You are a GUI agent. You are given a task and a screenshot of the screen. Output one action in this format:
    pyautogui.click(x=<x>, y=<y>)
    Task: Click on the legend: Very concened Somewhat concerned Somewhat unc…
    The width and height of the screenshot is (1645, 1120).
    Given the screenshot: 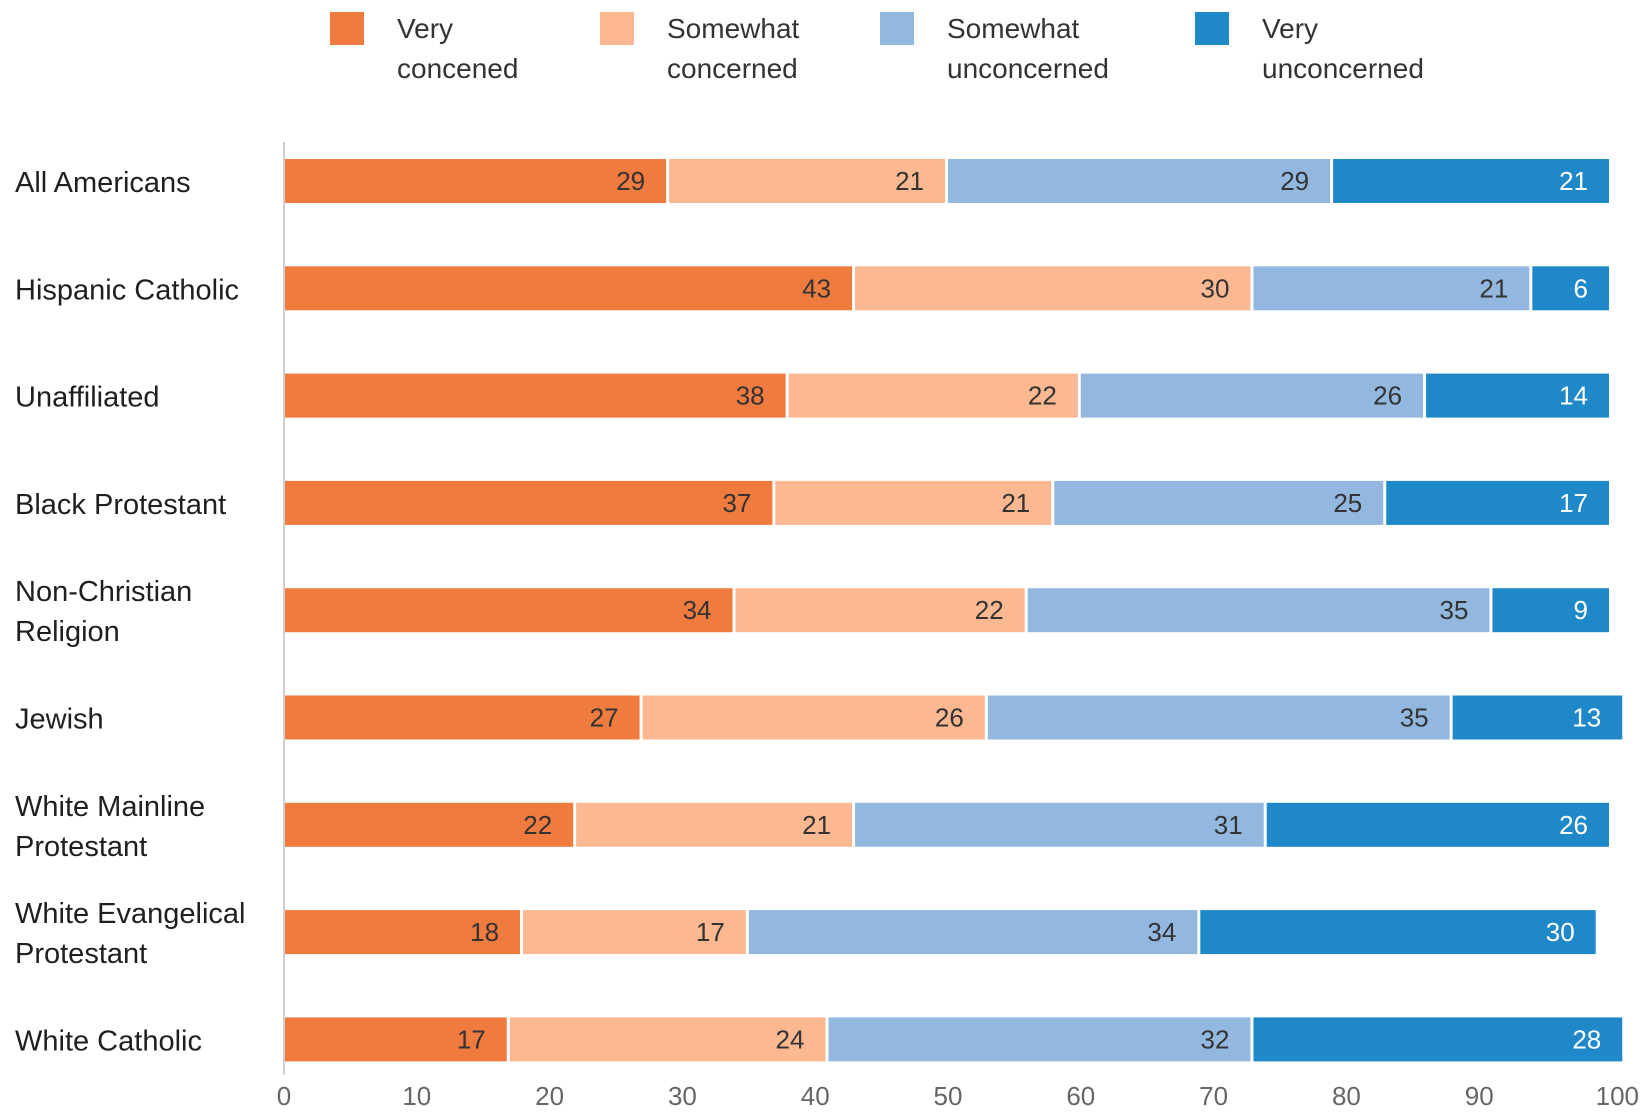 What is the action you would take?
    pyautogui.click(x=877, y=48)
    